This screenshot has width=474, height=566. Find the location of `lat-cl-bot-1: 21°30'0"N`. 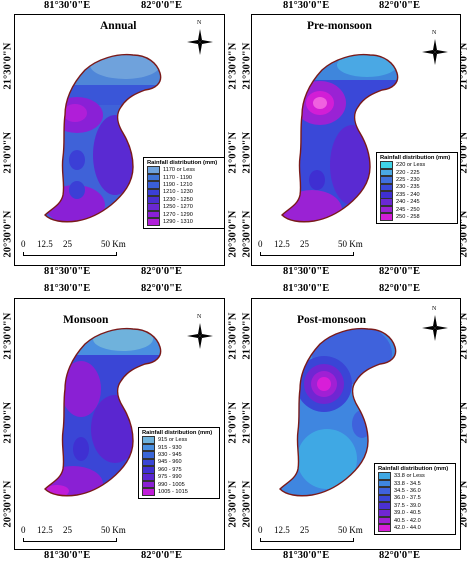

lat-cl-bot-1: 21°30'0"N is located at coordinates (233, 336).